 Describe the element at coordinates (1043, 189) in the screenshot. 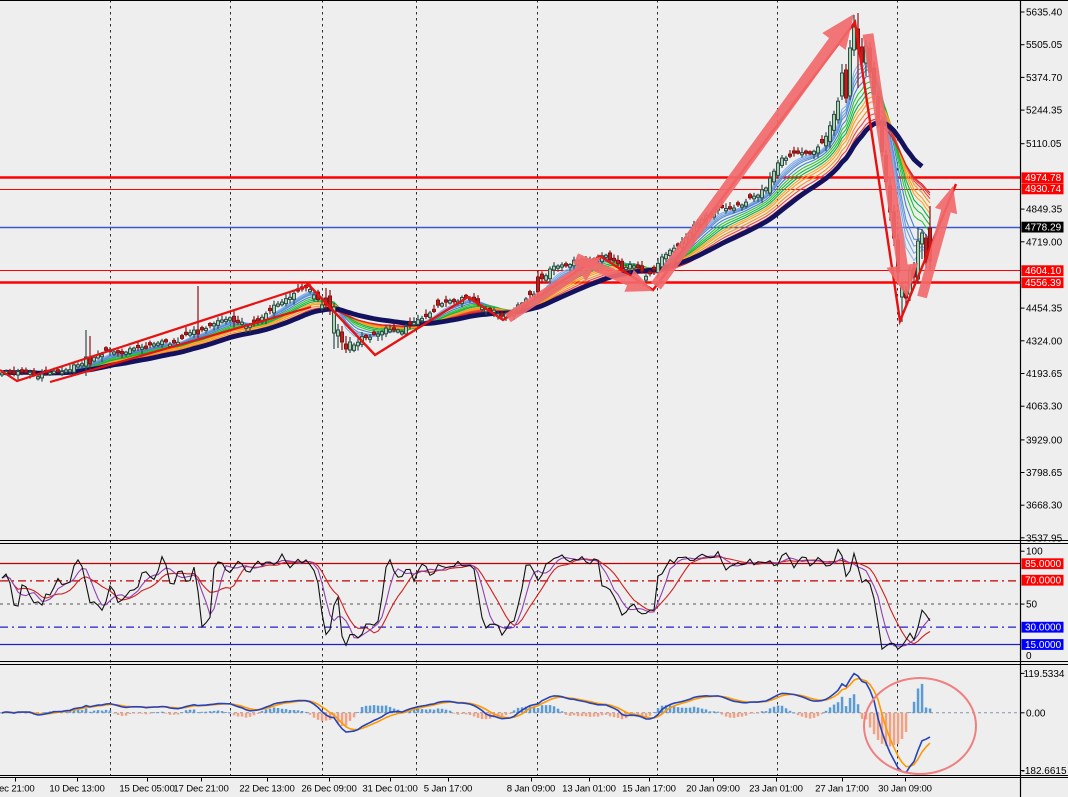

I see `svg-text: 4930.74` at that location.